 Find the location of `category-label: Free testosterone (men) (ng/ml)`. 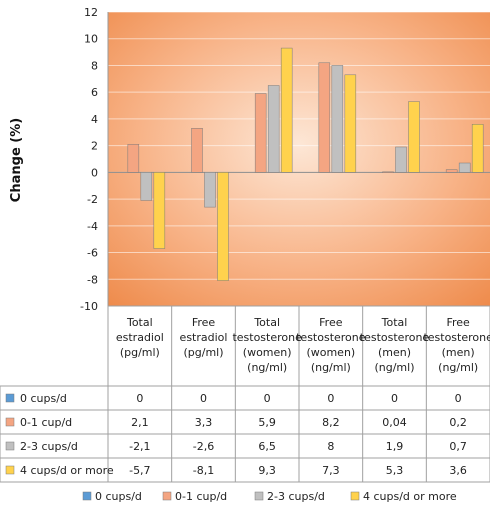

category-label: Free testosterone (men) (ng/ml) is located at coordinates (456, 345).